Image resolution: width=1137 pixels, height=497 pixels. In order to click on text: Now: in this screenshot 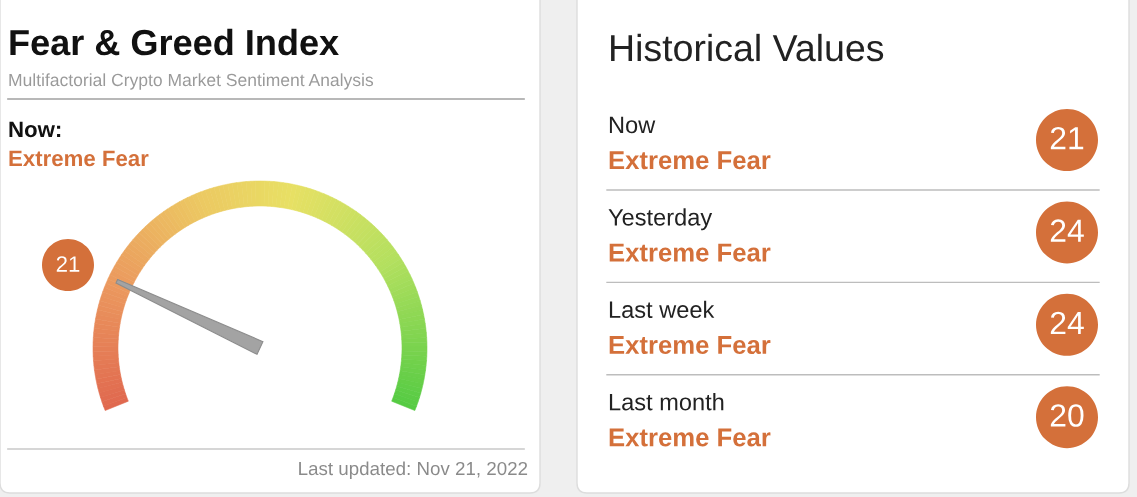, I will do `click(35, 129)`.